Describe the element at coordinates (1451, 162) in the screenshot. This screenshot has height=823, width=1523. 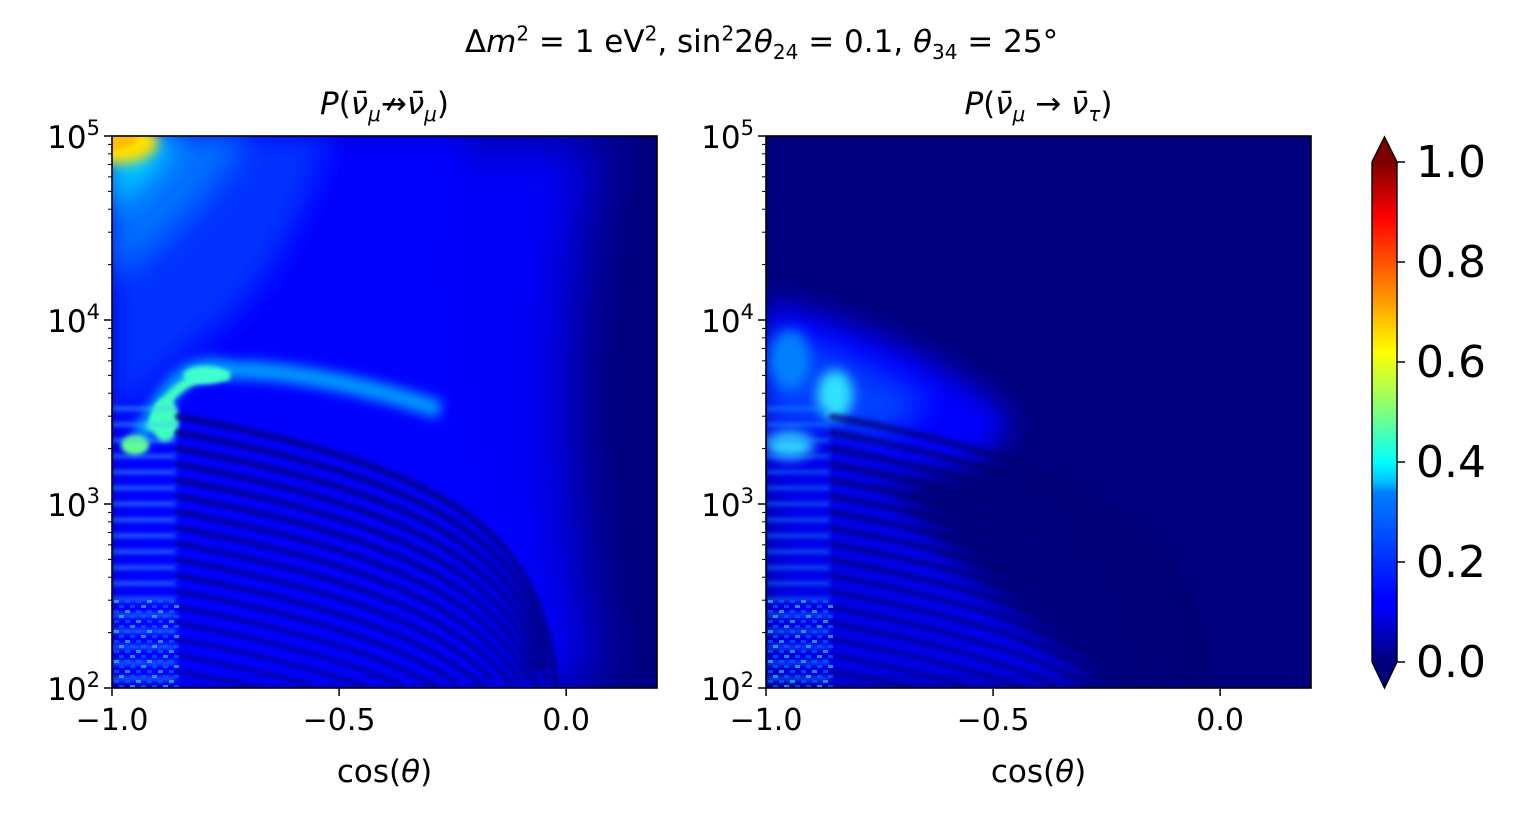
I see `colorbar-tick-label: 1.0` at that location.